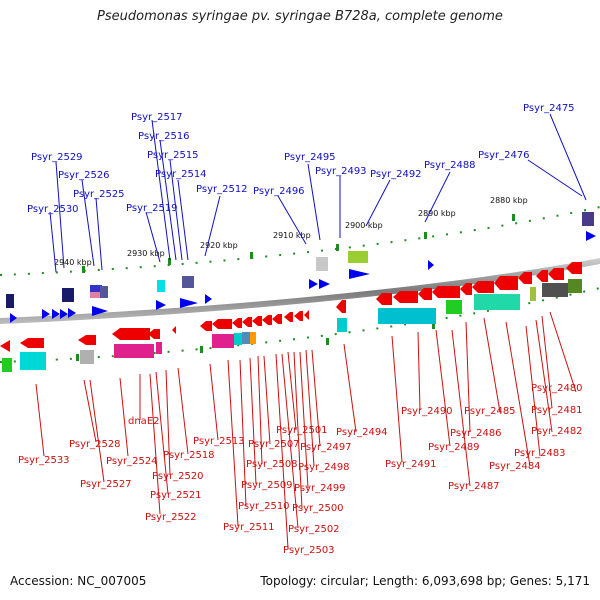 The height and width of the screenshot is (600, 600). What do you see at coordinates (219, 441) in the screenshot?
I see `gene-label: Psyr_2513` at bounding box center [219, 441].